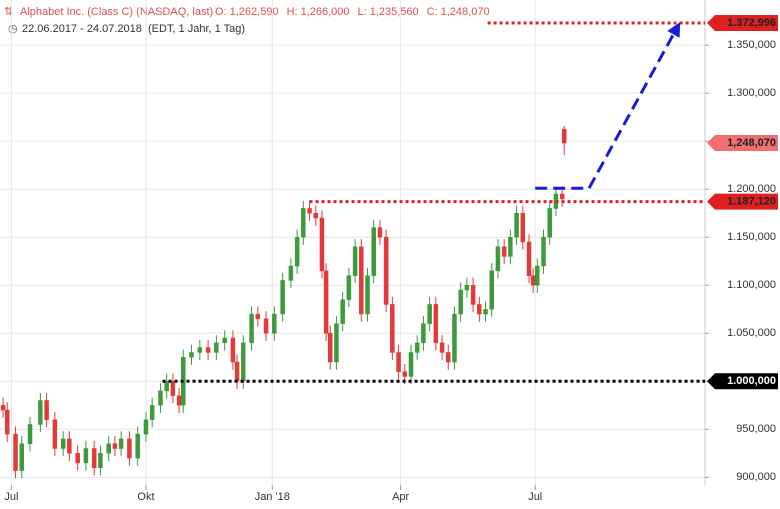 Image resolution: width=780 pixels, height=509 pixels. Describe the element at coordinates (254, 12) in the screenshot. I see `ohlc-value: 1,262,590` at that location.